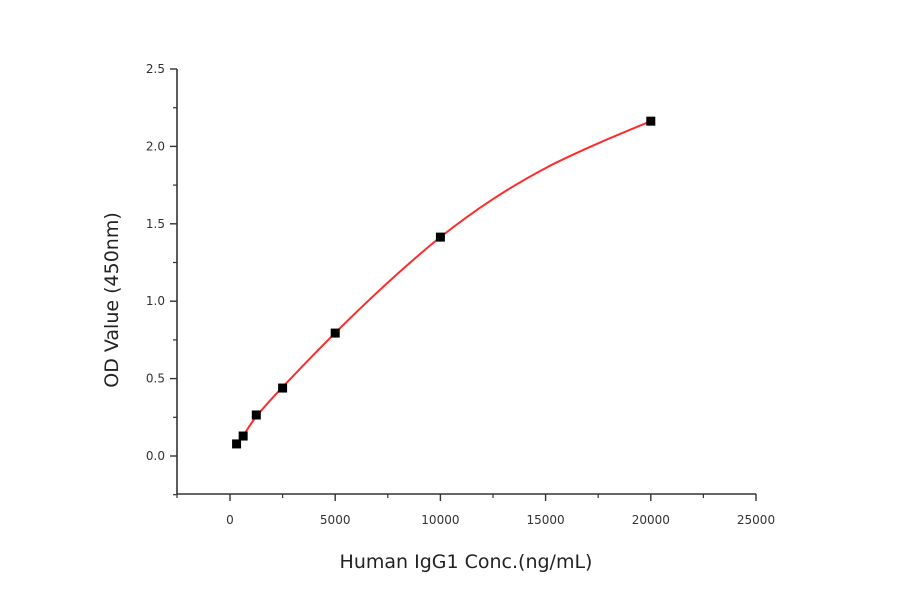  What do you see at coordinates (155, 146) in the screenshot?
I see `y-tick-label: 2.0` at bounding box center [155, 146].